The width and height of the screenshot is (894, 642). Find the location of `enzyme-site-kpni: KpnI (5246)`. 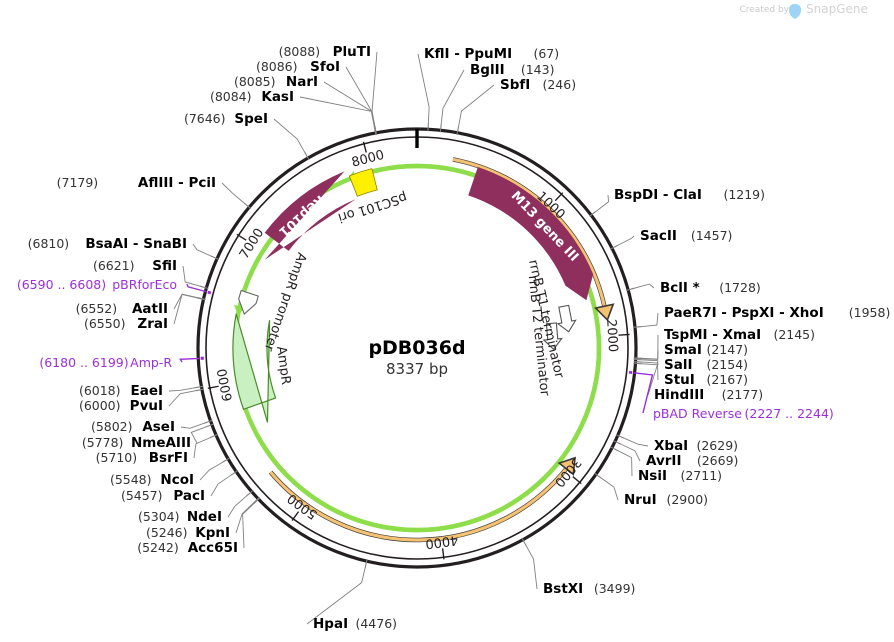

enzyme-site-kpni: KpnI (5246) is located at coordinates (188, 533).